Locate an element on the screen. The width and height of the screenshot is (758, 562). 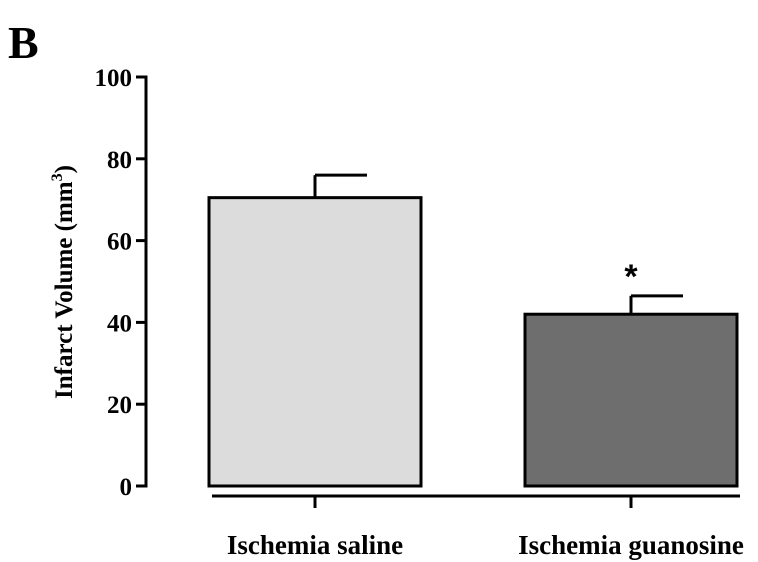
y-tick-label-4: 80 is located at coordinates (119, 160).